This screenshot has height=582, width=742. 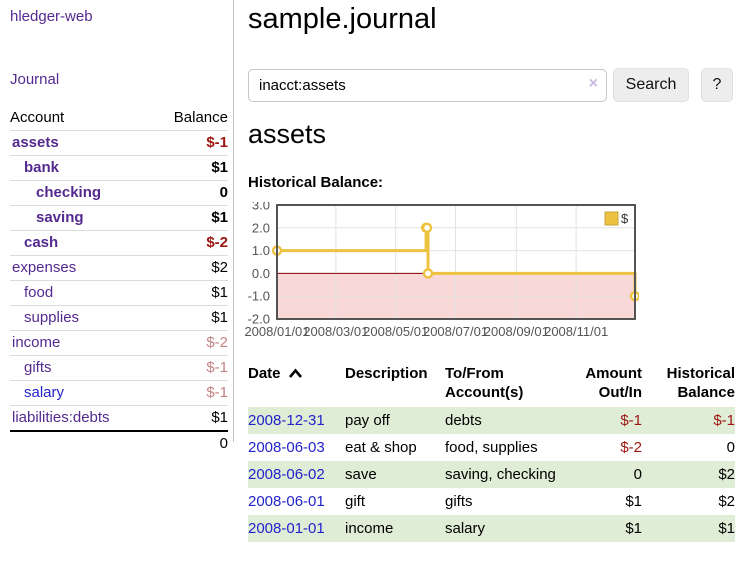 What do you see at coordinates (36, 342) in the screenshot?
I see `account-link: income` at bounding box center [36, 342].